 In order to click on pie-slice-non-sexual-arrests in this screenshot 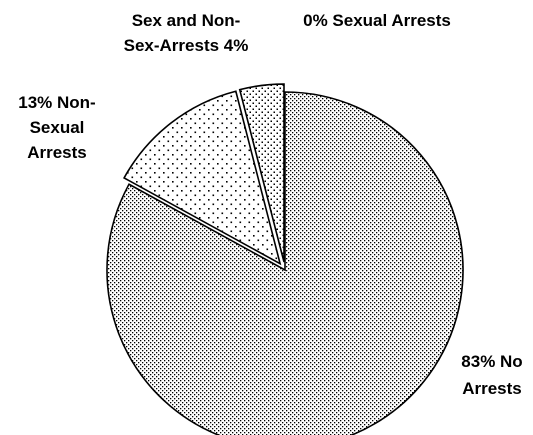, I will do `click(202, 178)`.